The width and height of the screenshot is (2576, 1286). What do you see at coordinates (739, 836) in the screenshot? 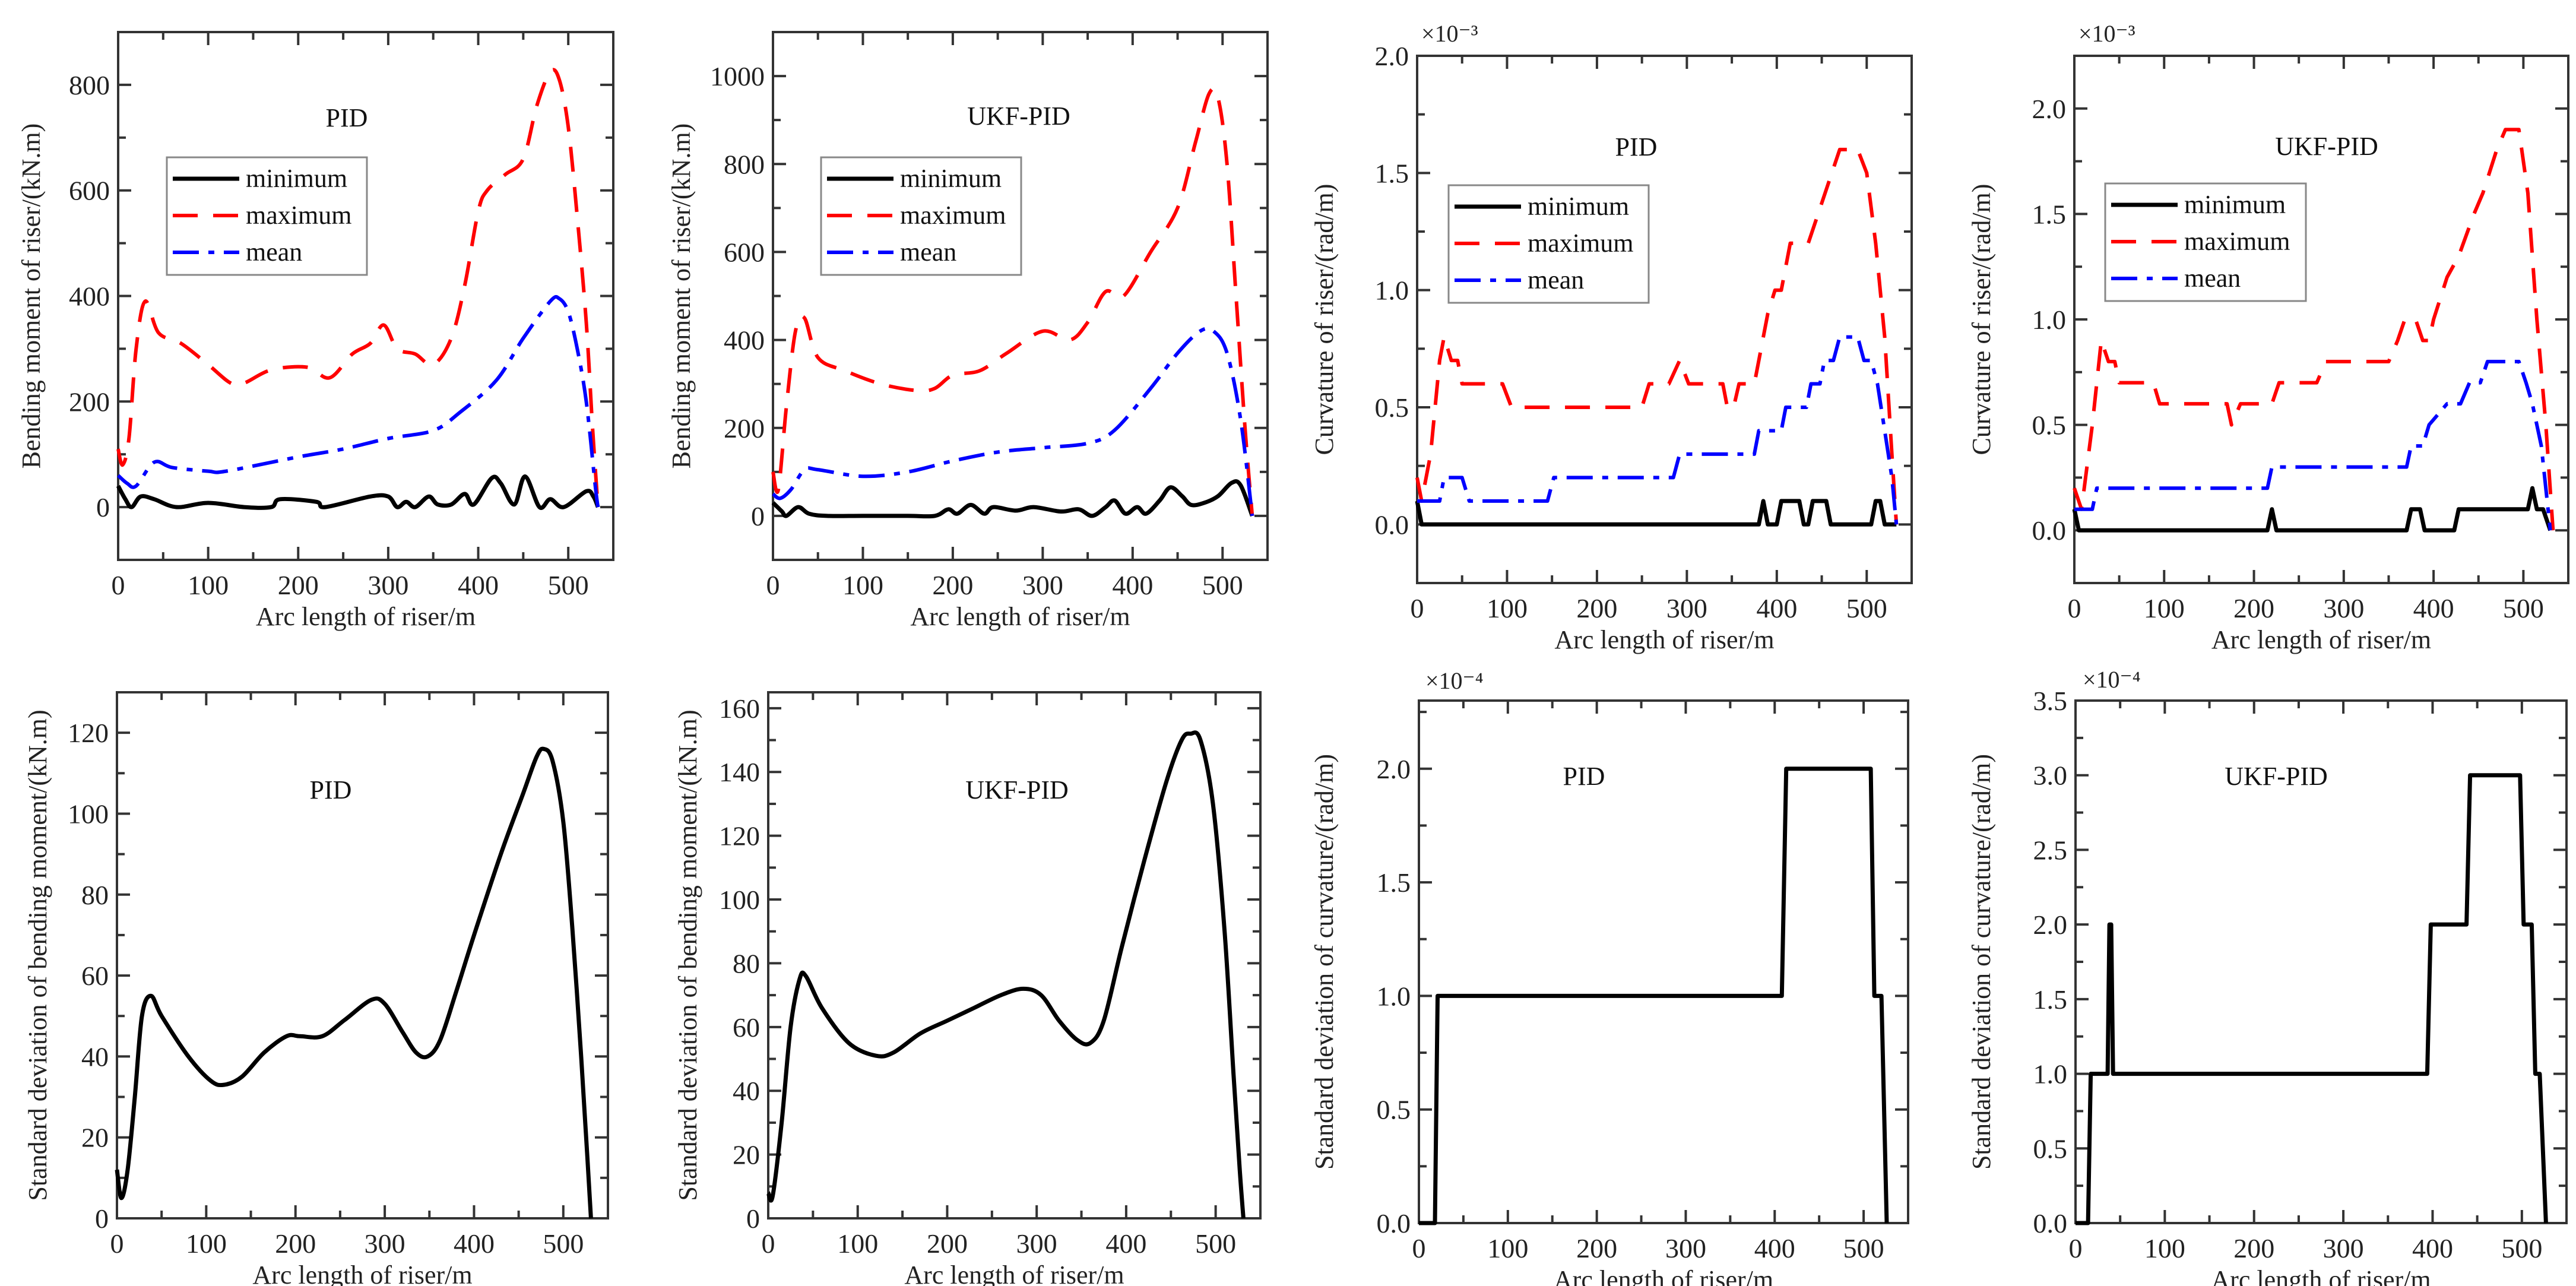
I see `y-tick-label: 120` at bounding box center [739, 836].